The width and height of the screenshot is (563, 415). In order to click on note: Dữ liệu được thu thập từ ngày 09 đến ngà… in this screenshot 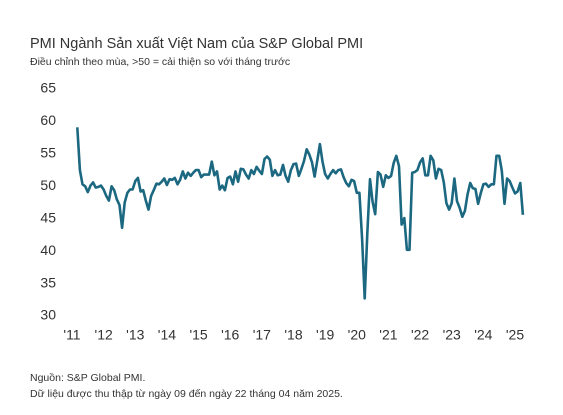, I will do `click(186, 394)`.